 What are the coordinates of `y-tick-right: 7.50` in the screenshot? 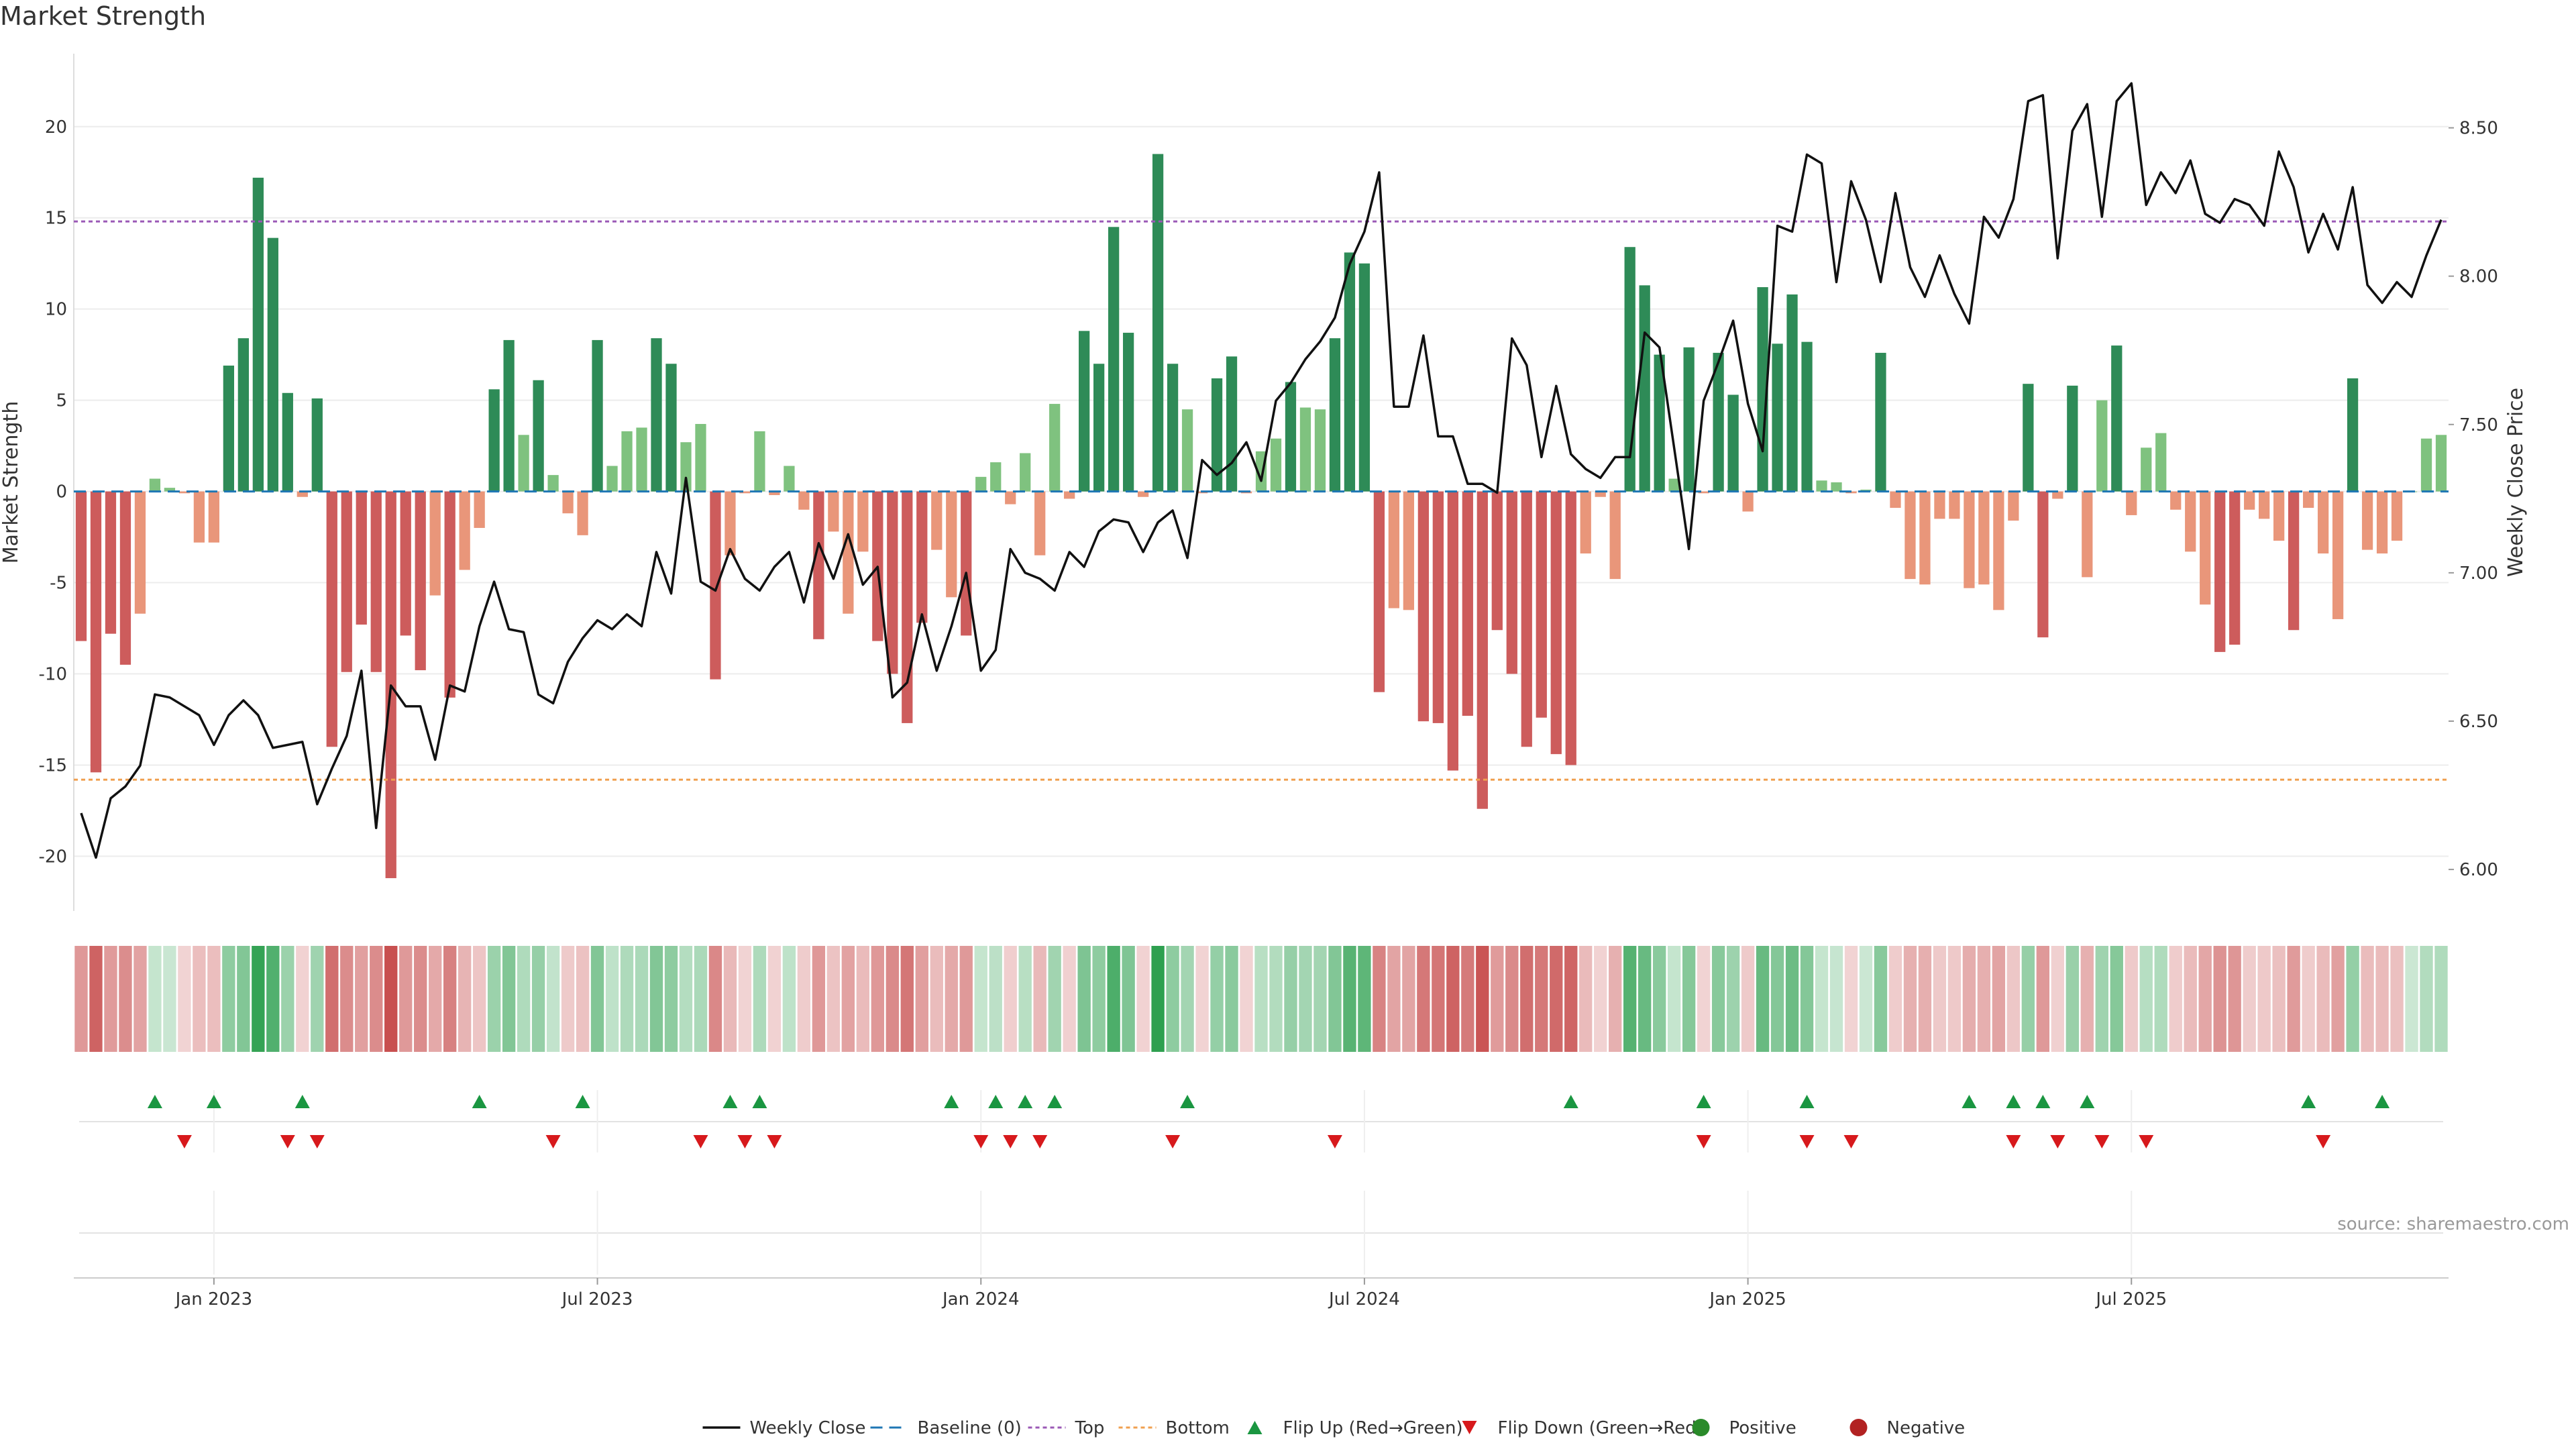 It's located at (2478, 425).